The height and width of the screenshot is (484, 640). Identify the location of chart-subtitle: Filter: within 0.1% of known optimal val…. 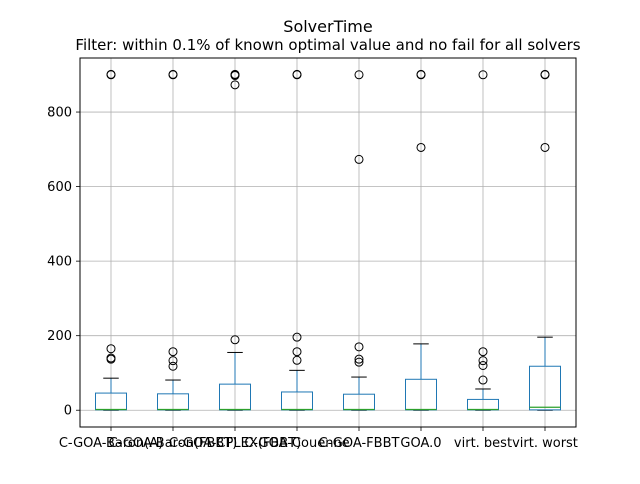
(327, 45).